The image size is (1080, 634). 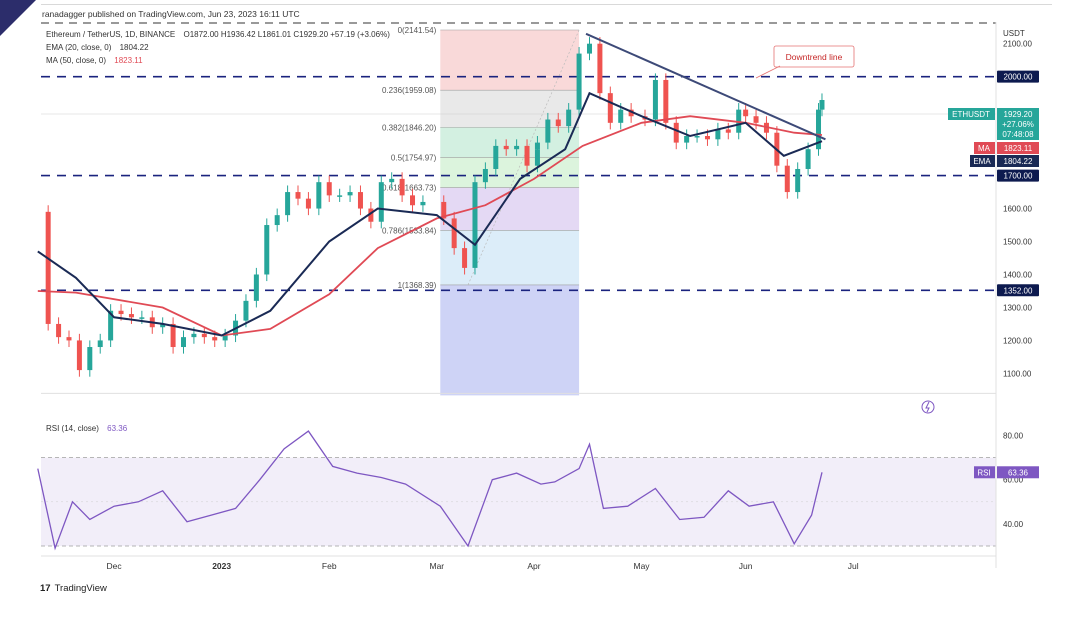 What do you see at coordinates (79, 47) in the screenshot?
I see `ema-legend-label: EMA (20, close, 0)` at bounding box center [79, 47].